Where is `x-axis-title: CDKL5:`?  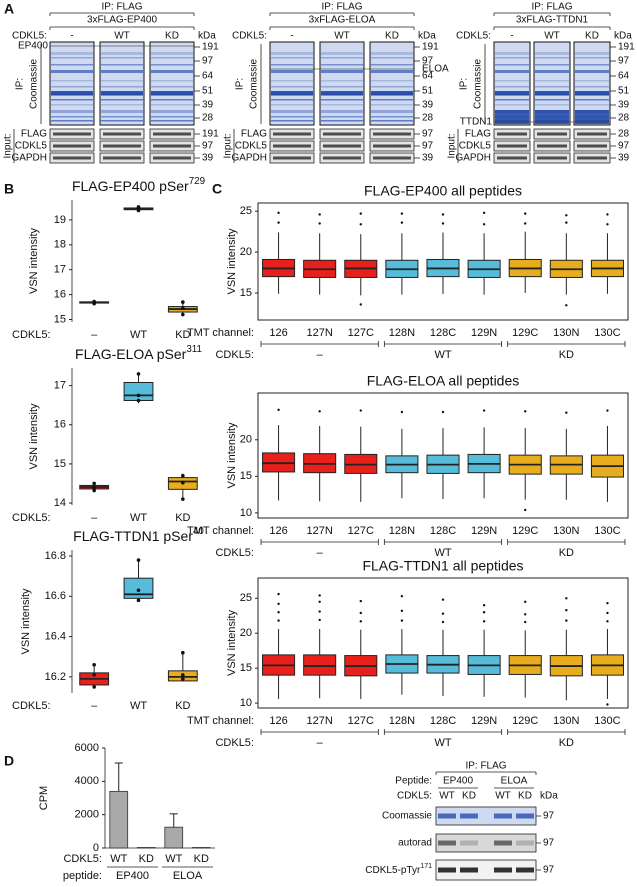
x-axis-title: CDKL5: is located at coordinates (31, 518).